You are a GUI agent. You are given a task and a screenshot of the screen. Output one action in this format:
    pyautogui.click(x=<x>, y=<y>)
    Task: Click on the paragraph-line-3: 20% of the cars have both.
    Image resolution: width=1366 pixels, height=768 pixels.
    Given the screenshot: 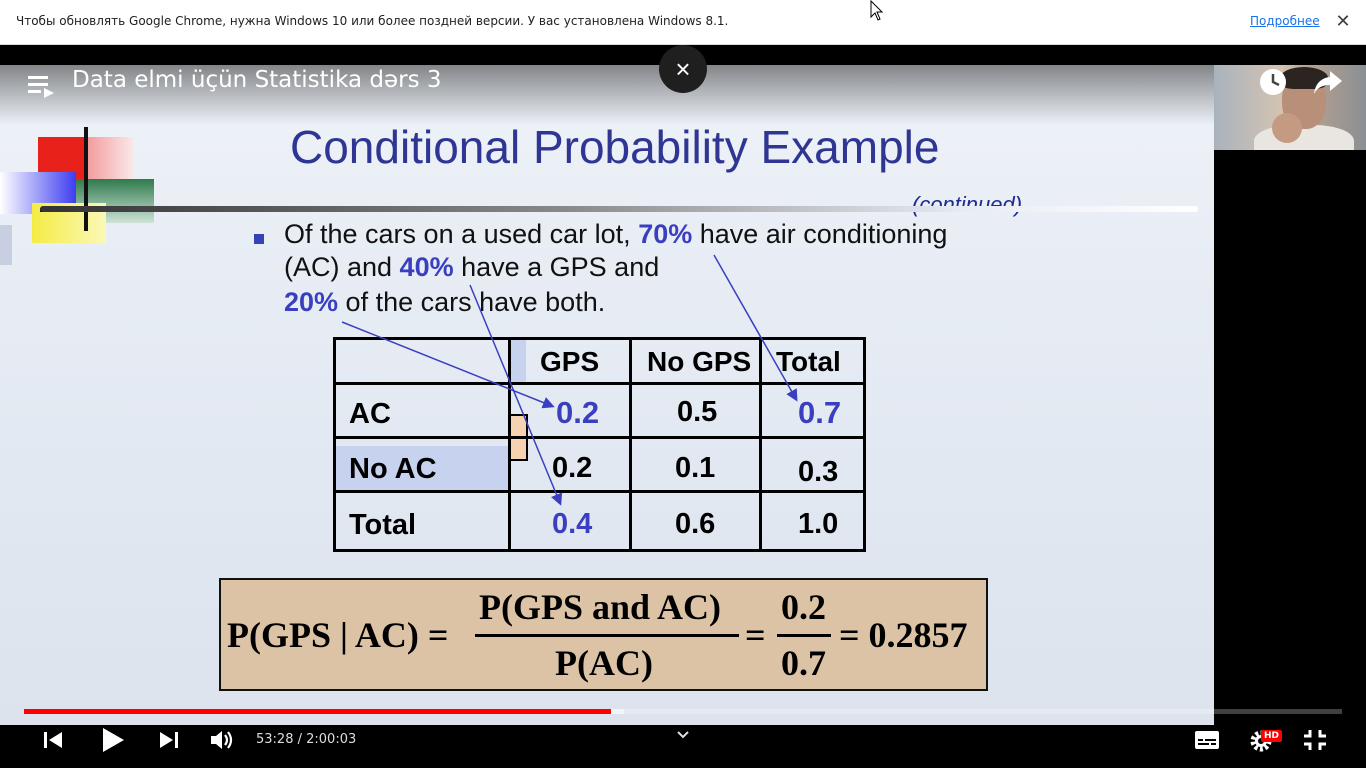 What is the action you would take?
    pyautogui.click(x=444, y=302)
    